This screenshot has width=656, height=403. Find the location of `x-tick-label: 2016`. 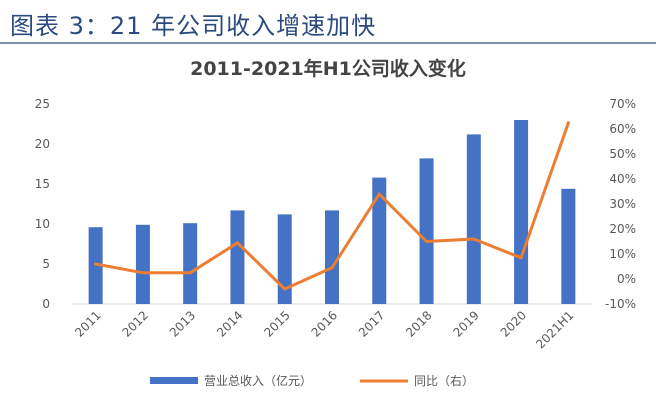

x-tick-label: 2016 is located at coordinates (324, 323).